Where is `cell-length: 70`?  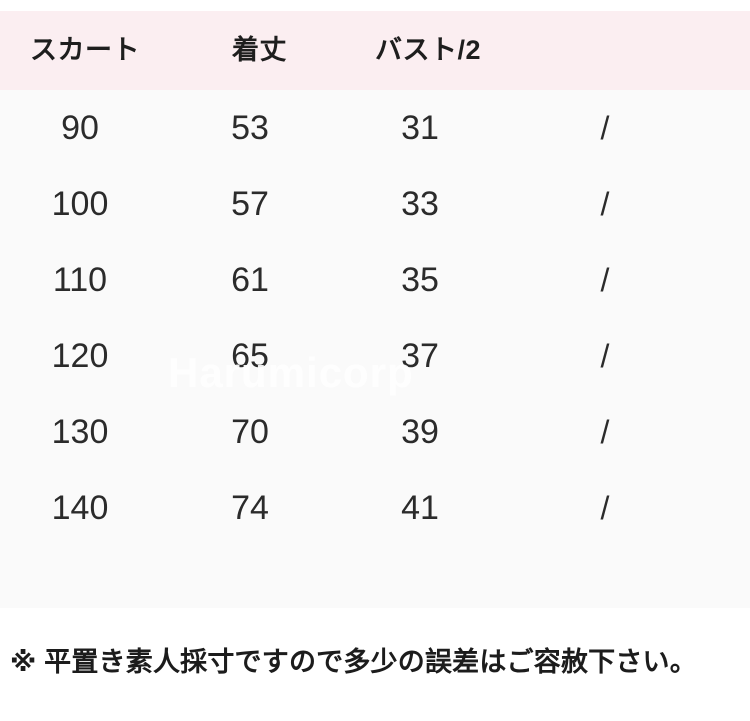 cell-length: 70 is located at coordinates (250, 432).